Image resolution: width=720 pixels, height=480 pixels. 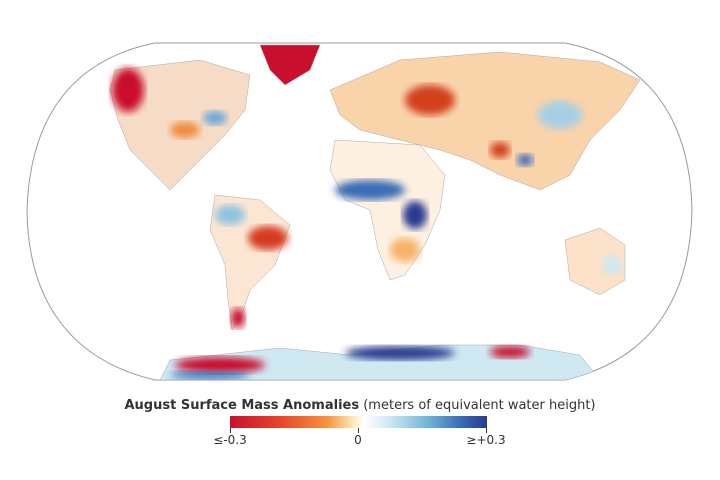 I want to click on anomaly-great-lakes, so click(x=215, y=118).